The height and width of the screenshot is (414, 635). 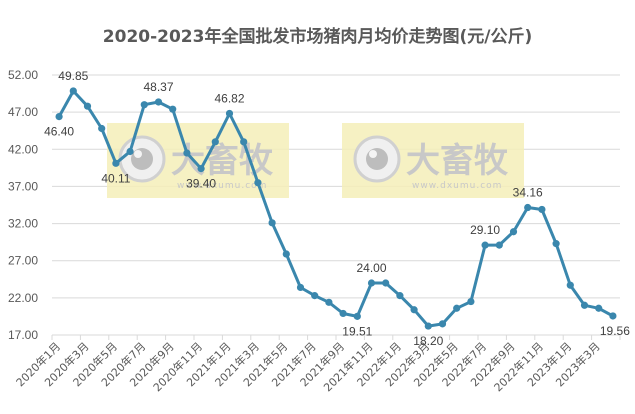 What do you see at coordinates (23, 75) in the screenshot?
I see `y-tick-label: 52.00` at bounding box center [23, 75].